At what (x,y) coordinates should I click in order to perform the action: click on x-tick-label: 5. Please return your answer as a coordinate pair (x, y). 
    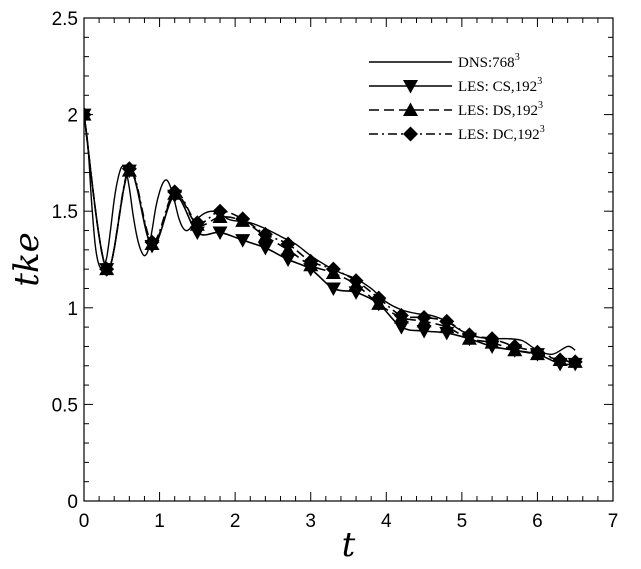
    Looking at the image, I should click on (462, 521).